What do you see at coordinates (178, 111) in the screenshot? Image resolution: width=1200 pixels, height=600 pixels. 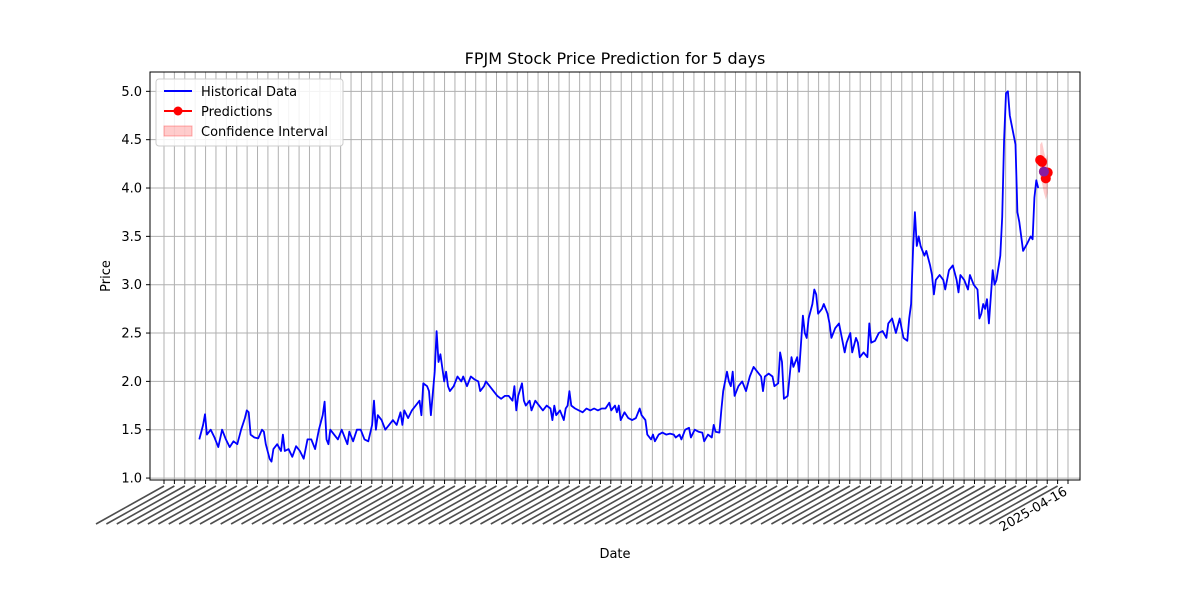 I see `legend-predictions-marker` at bounding box center [178, 111].